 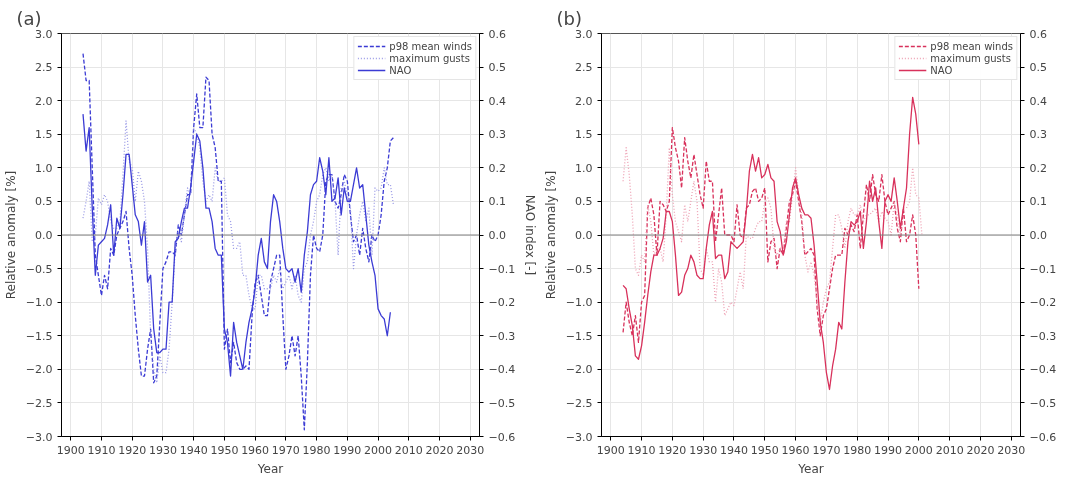 I want to click on y2-axis-title: NAO index [-], so click(x=530, y=235).